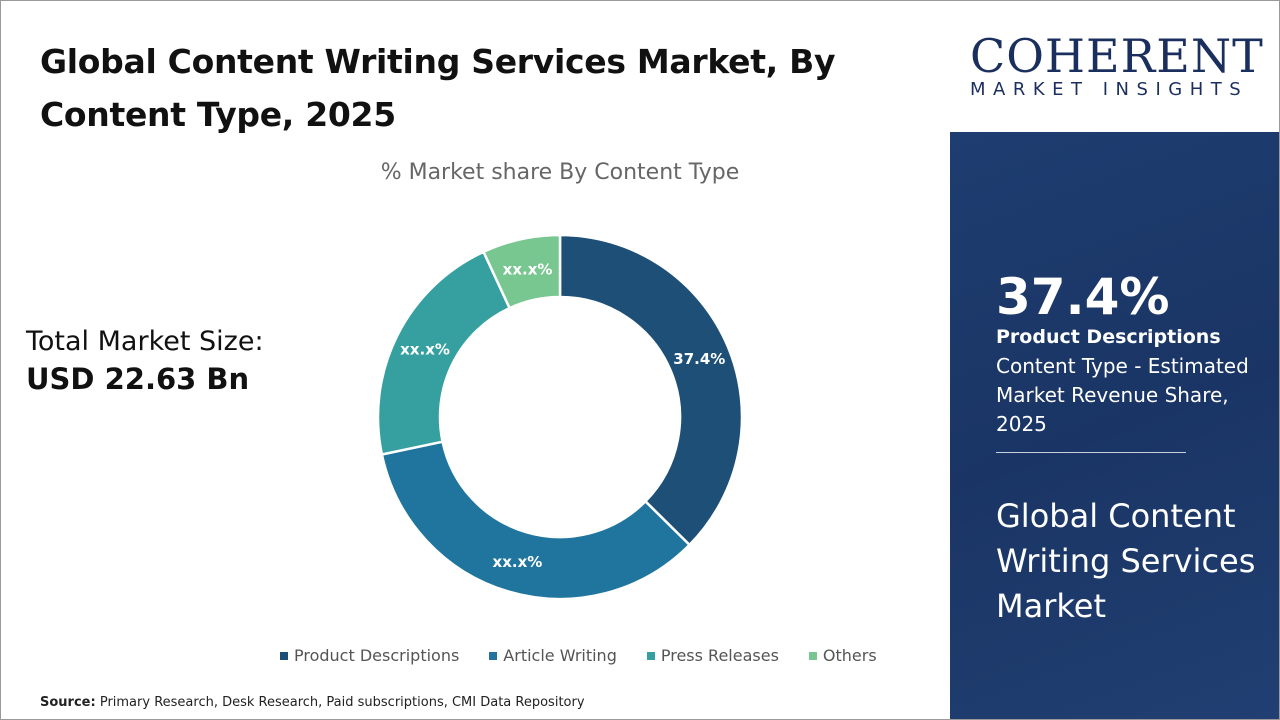 This screenshot has height=720, width=1280. What do you see at coordinates (377, 655) in the screenshot?
I see `legend-label: Product Descriptions` at bounding box center [377, 655].